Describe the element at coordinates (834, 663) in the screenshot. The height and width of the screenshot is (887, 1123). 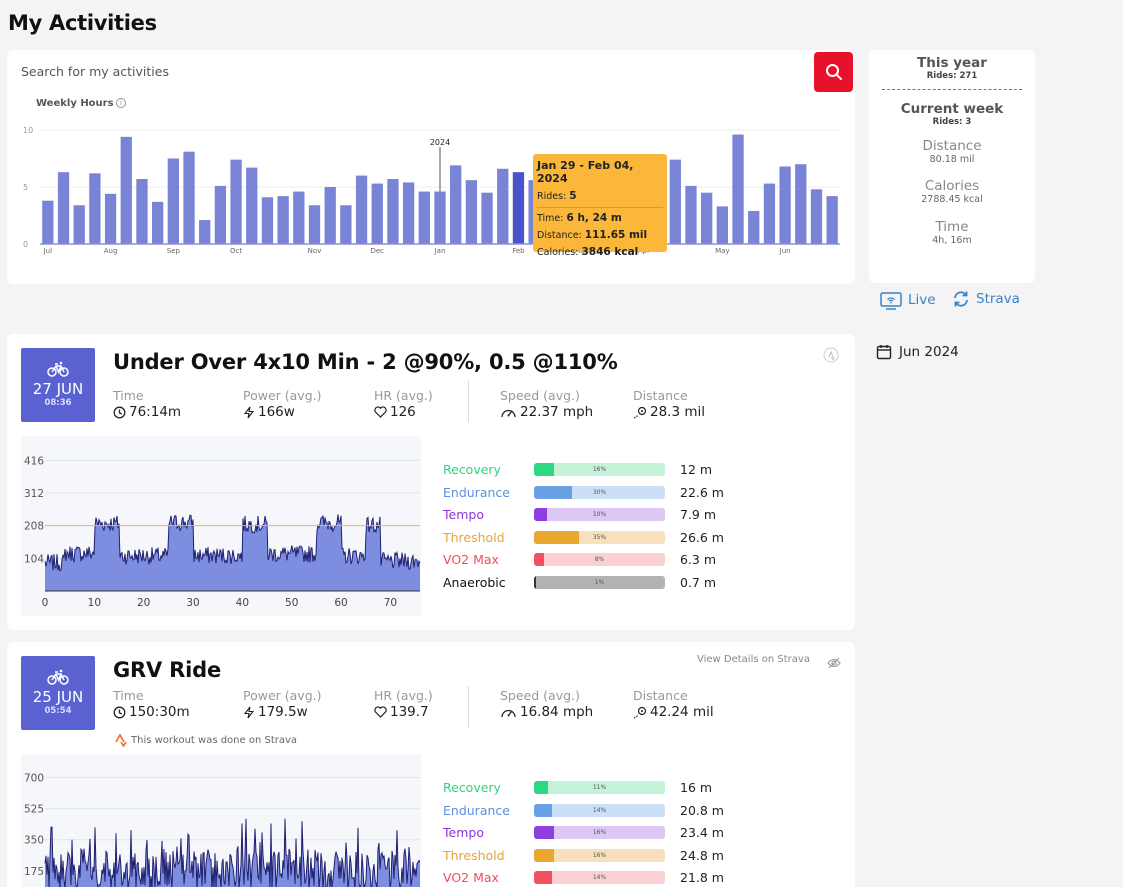
I see `eye-off-icon` at that location.